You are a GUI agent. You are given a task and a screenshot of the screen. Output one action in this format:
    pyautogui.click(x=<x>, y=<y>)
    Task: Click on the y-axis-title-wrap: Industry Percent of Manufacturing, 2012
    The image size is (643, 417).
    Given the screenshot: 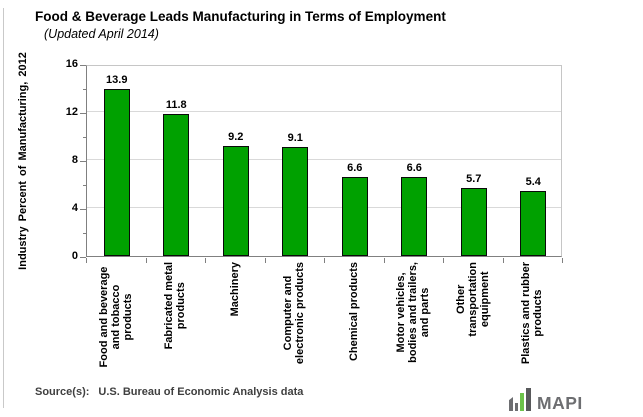 What is the action you would take?
    pyautogui.click(x=23, y=161)
    